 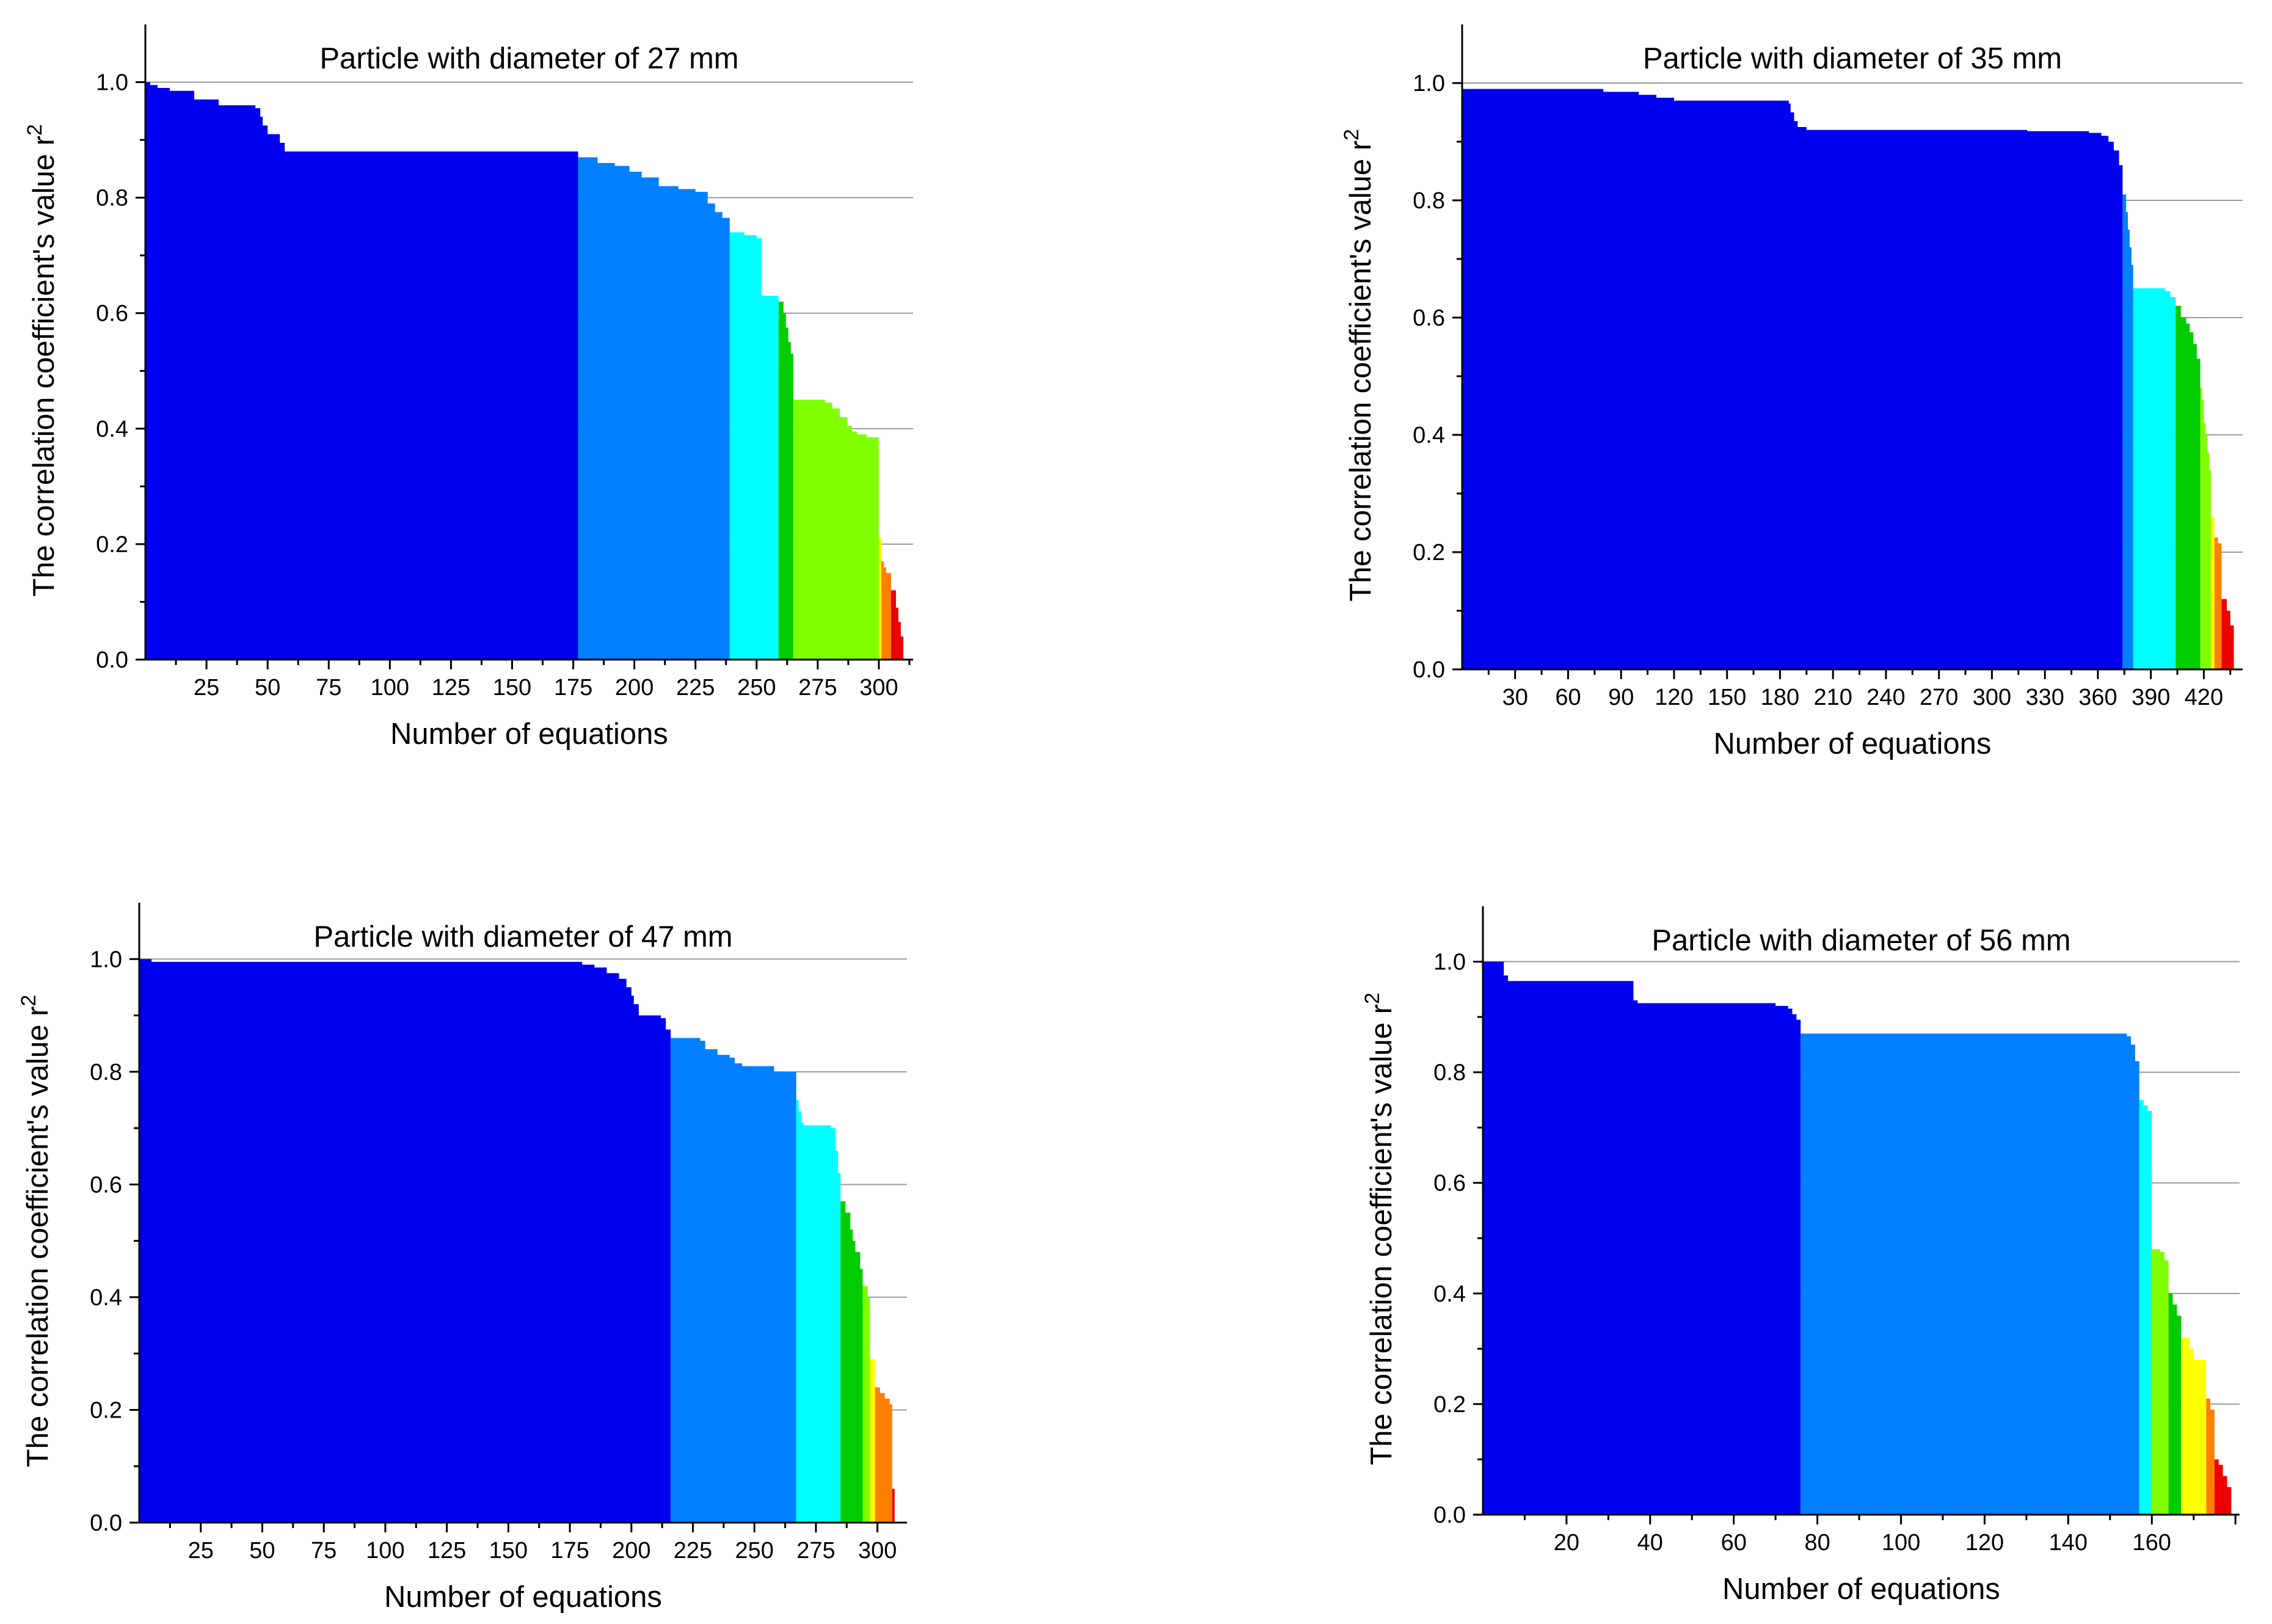 I want to click on x-tick-label: 210, so click(x=1832, y=697).